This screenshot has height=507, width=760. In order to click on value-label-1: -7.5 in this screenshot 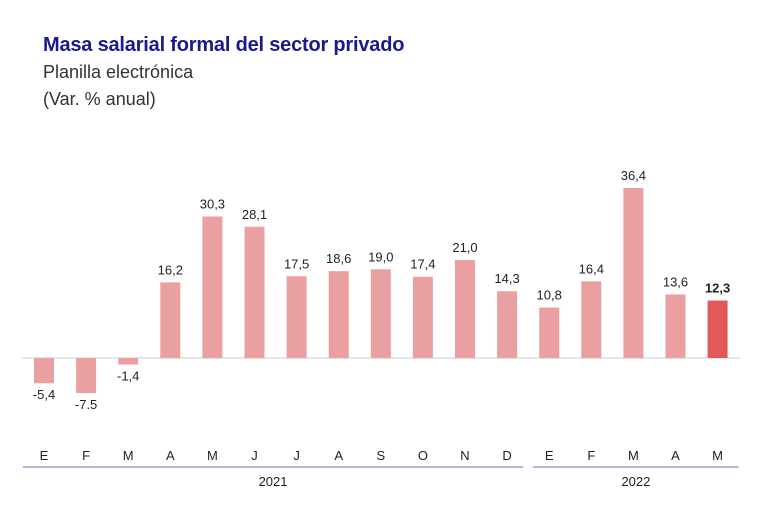, I will do `click(86, 404)`.